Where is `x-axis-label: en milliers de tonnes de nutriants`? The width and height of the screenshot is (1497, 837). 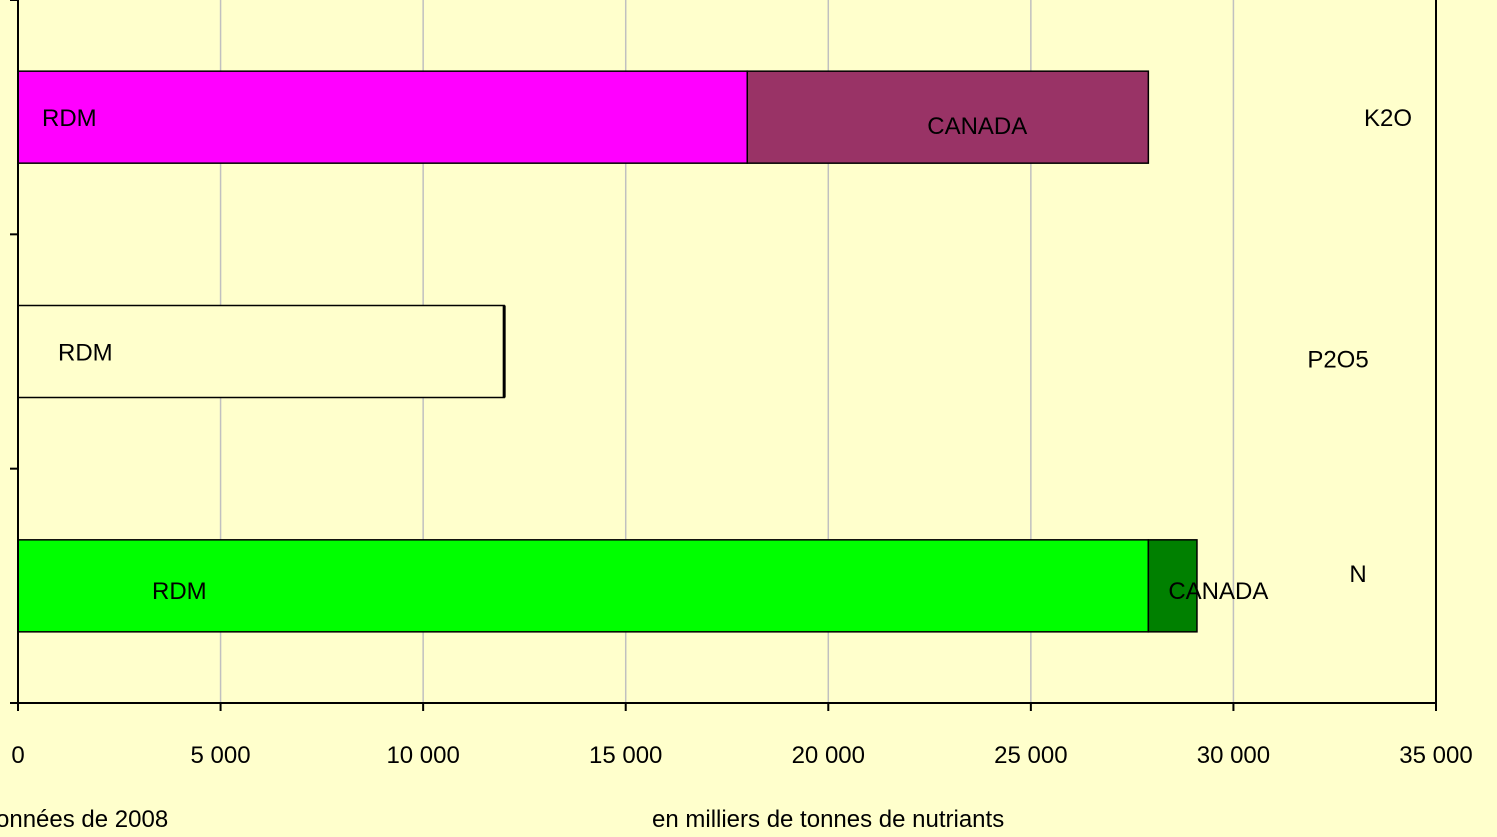
x-axis-label: en milliers de tonnes de nutriants is located at coordinates (828, 819).